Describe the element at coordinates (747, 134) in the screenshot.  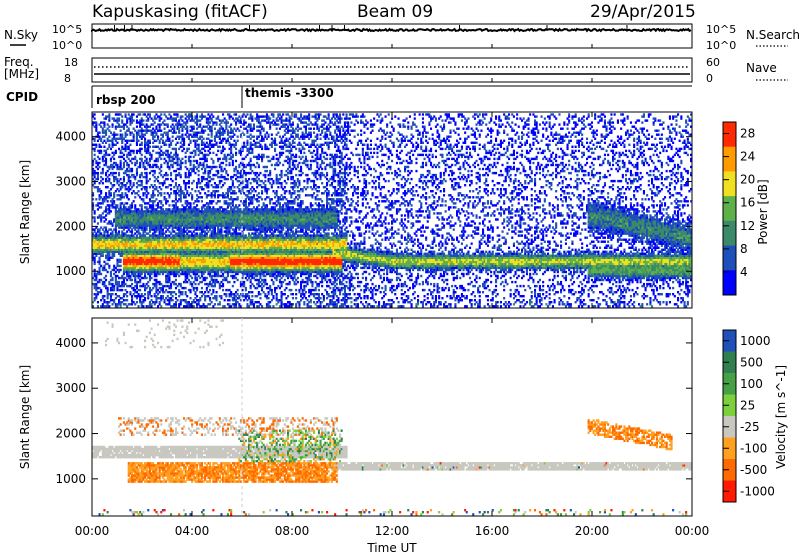
I see `power-cbar-tick: 28` at that location.